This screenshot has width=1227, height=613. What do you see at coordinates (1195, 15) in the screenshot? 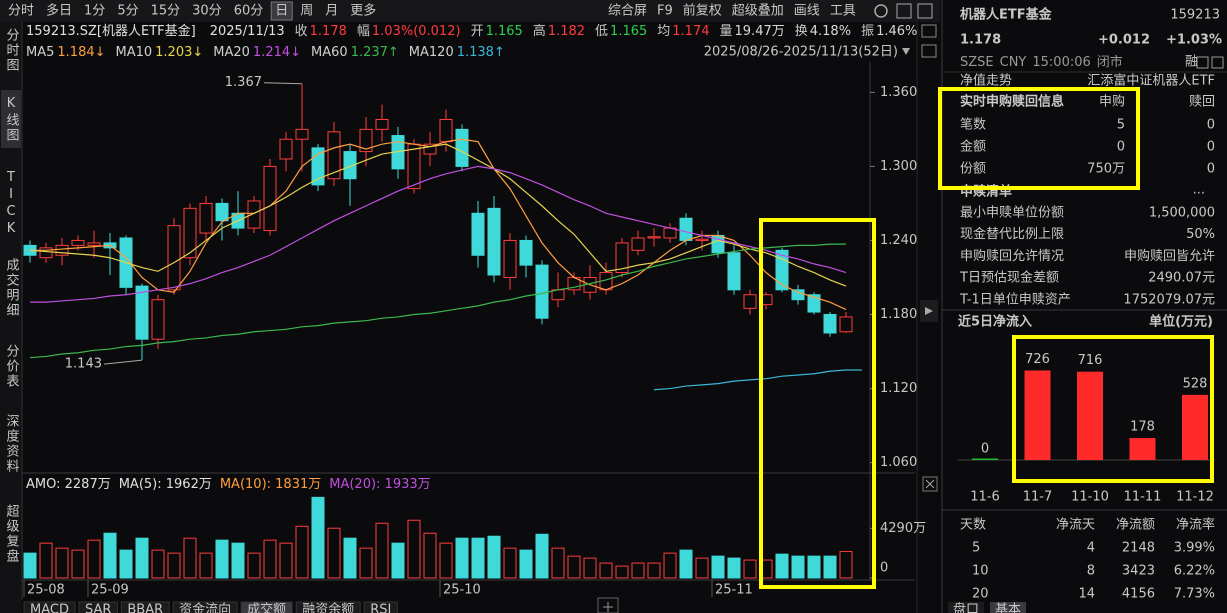
I see `security-code: 159213` at bounding box center [1195, 15].